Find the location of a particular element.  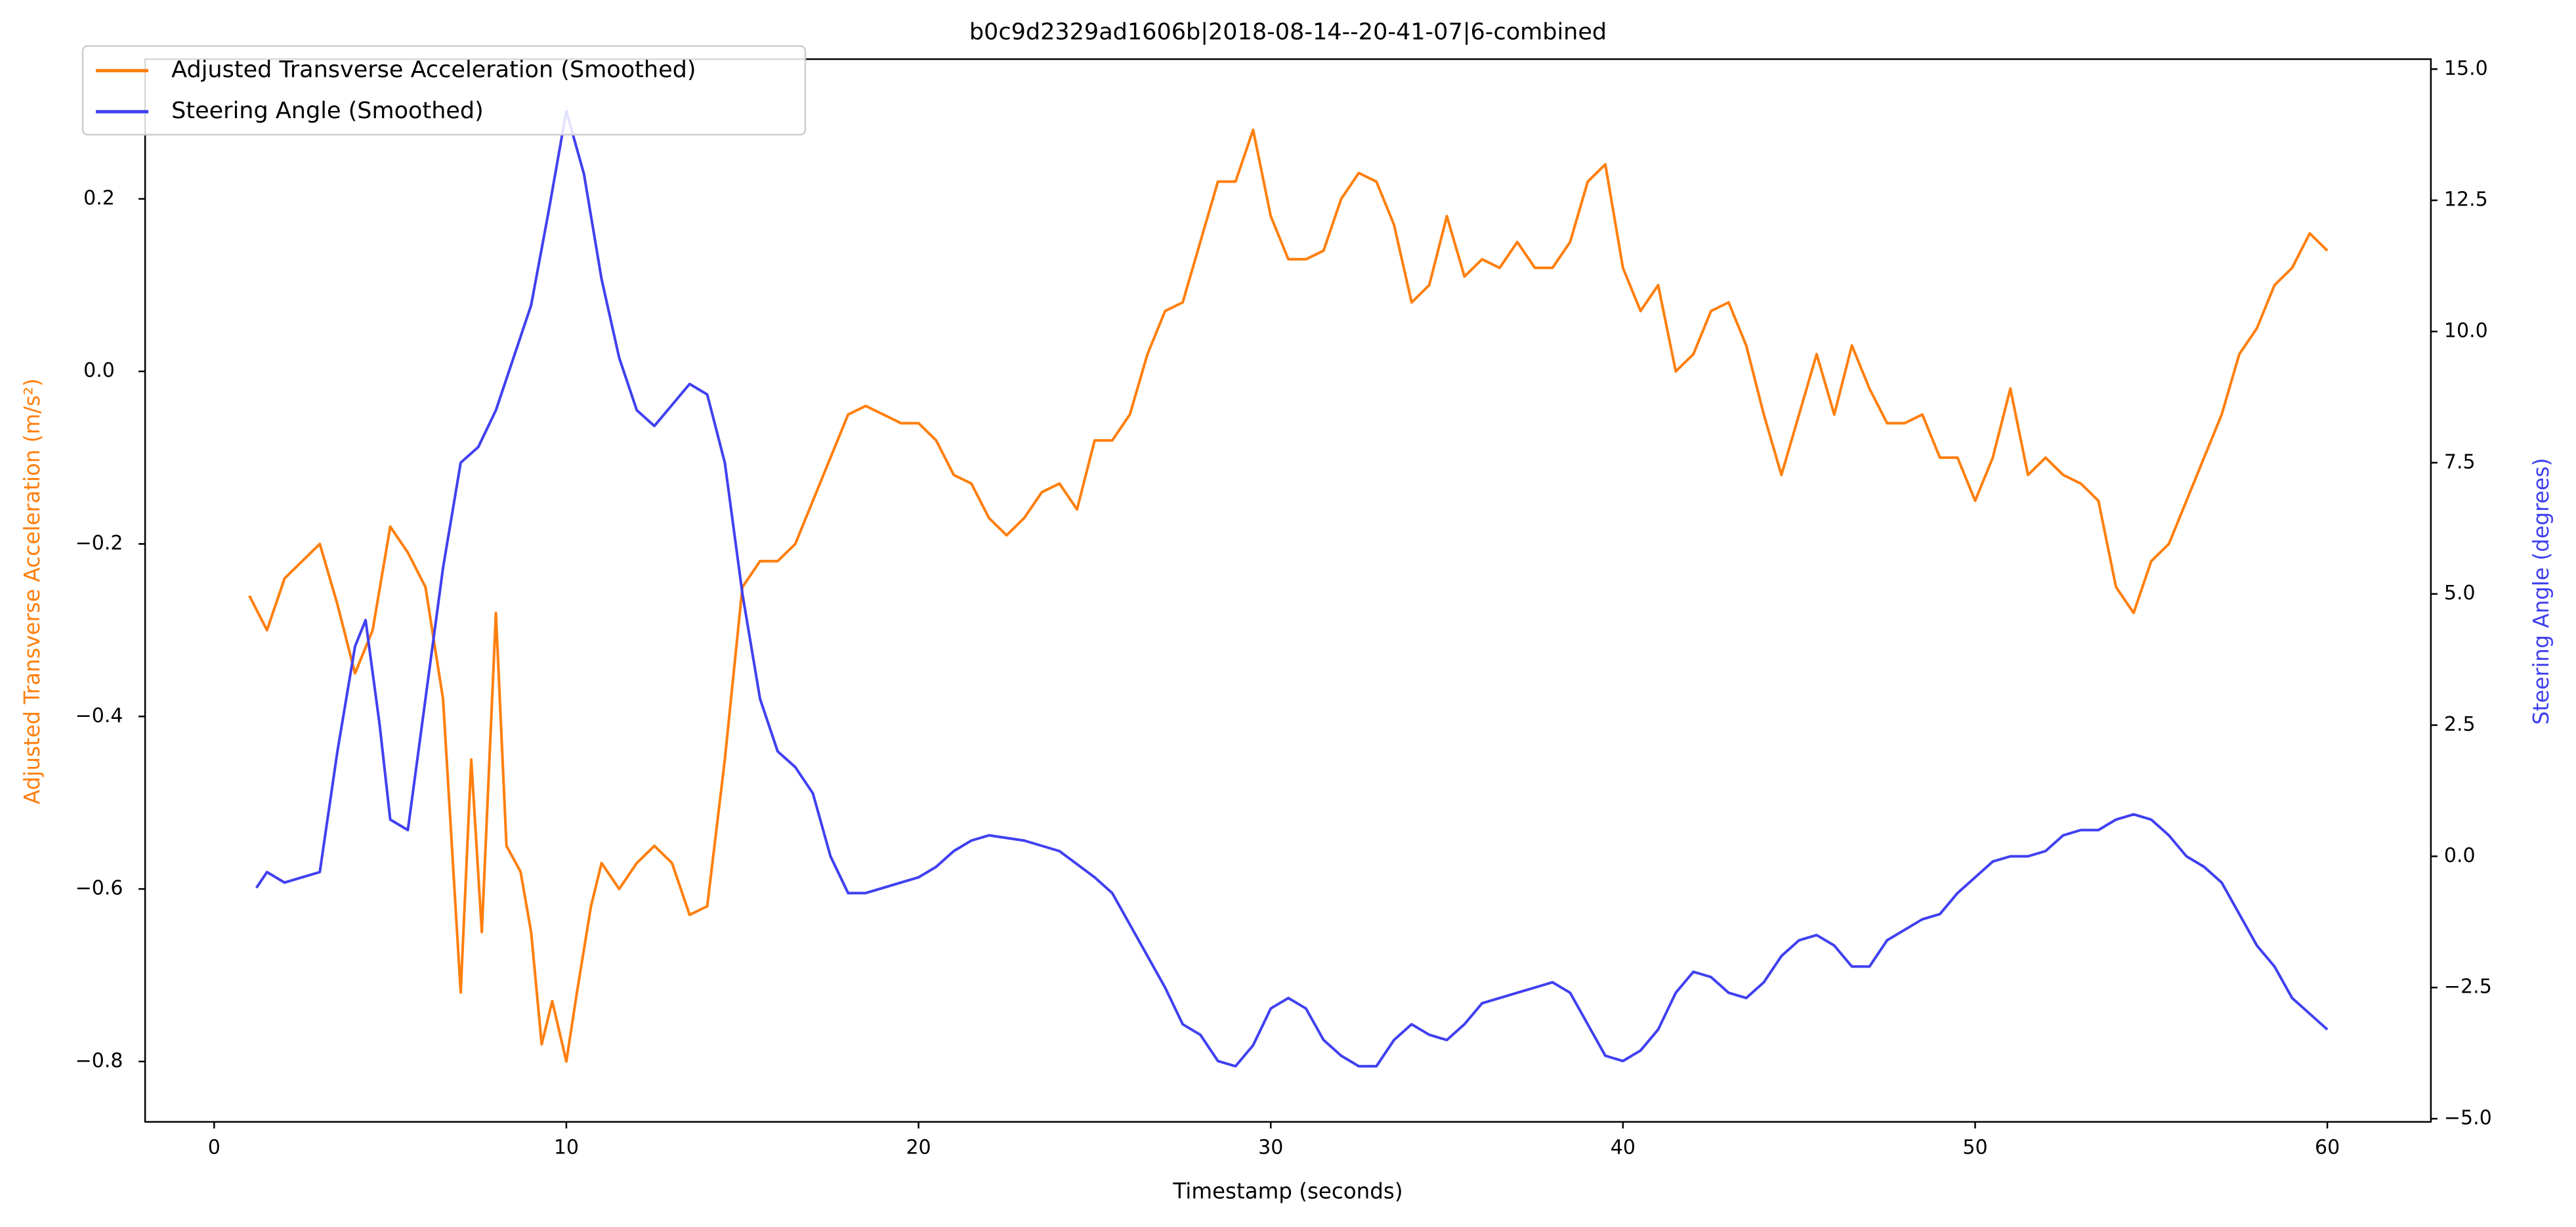

y-tick-label: −0.6 is located at coordinates (99, 889).